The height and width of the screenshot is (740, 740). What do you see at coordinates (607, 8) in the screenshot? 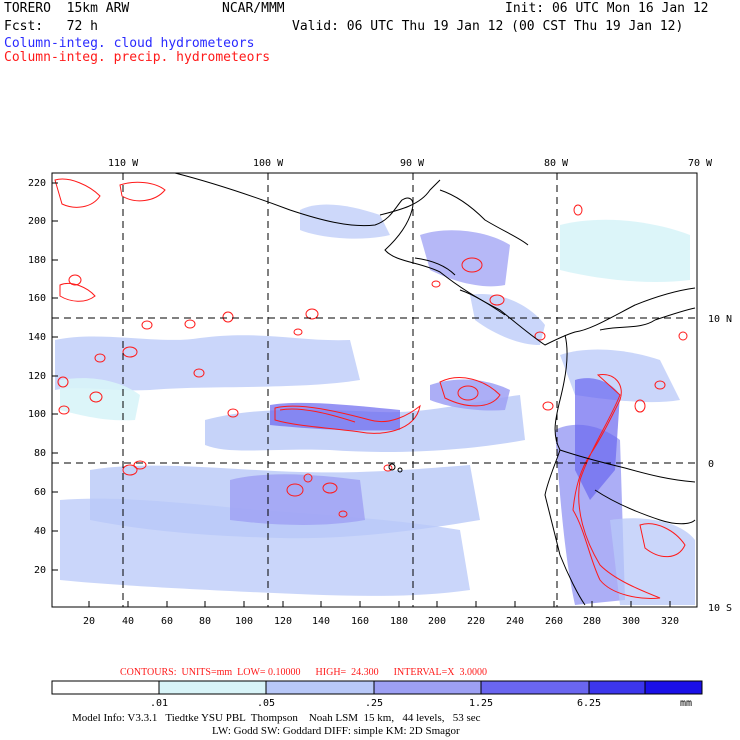
I see `init-time: Init: 06 UTC Mon 16 Jan 12` at bounding box center [607, 8].